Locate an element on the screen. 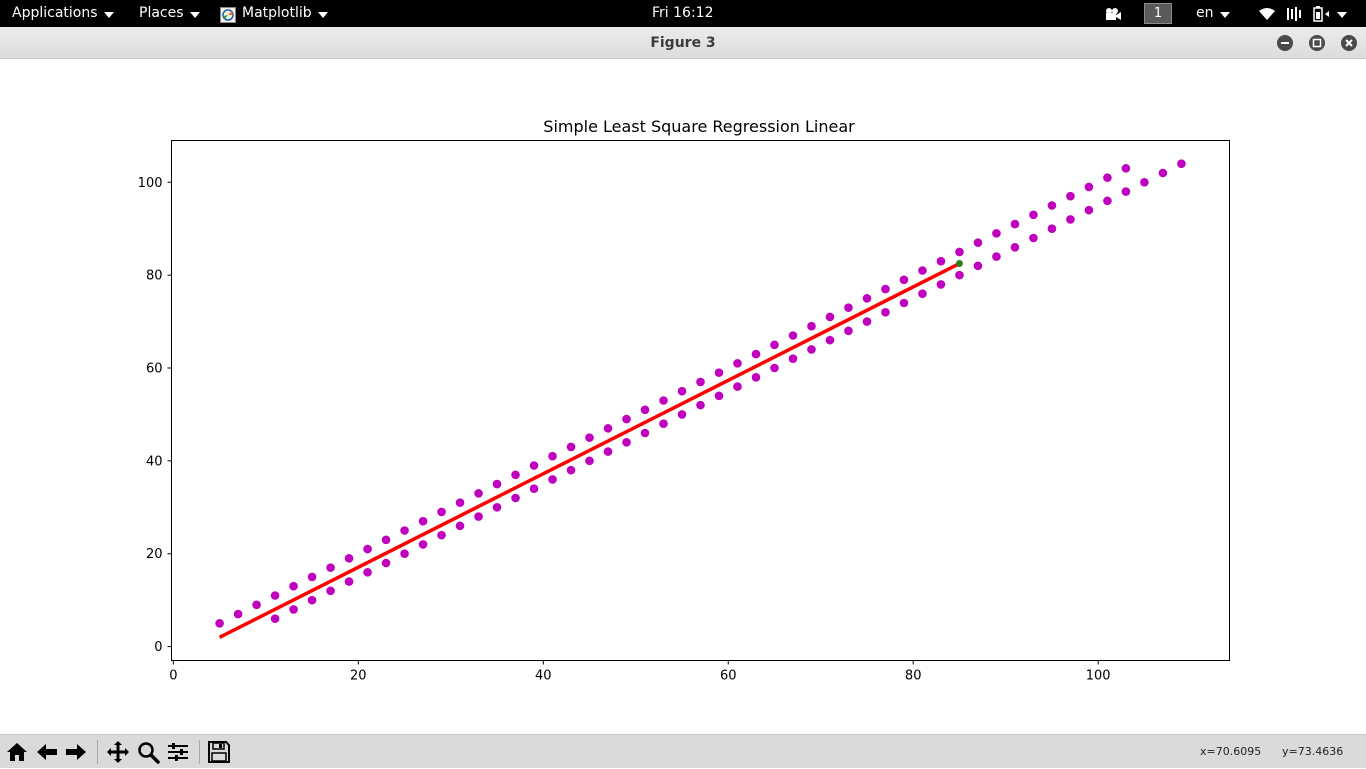 The image size is (1366, 769). app-menu-label: Matplotlib is located at coordinates (277, 13).